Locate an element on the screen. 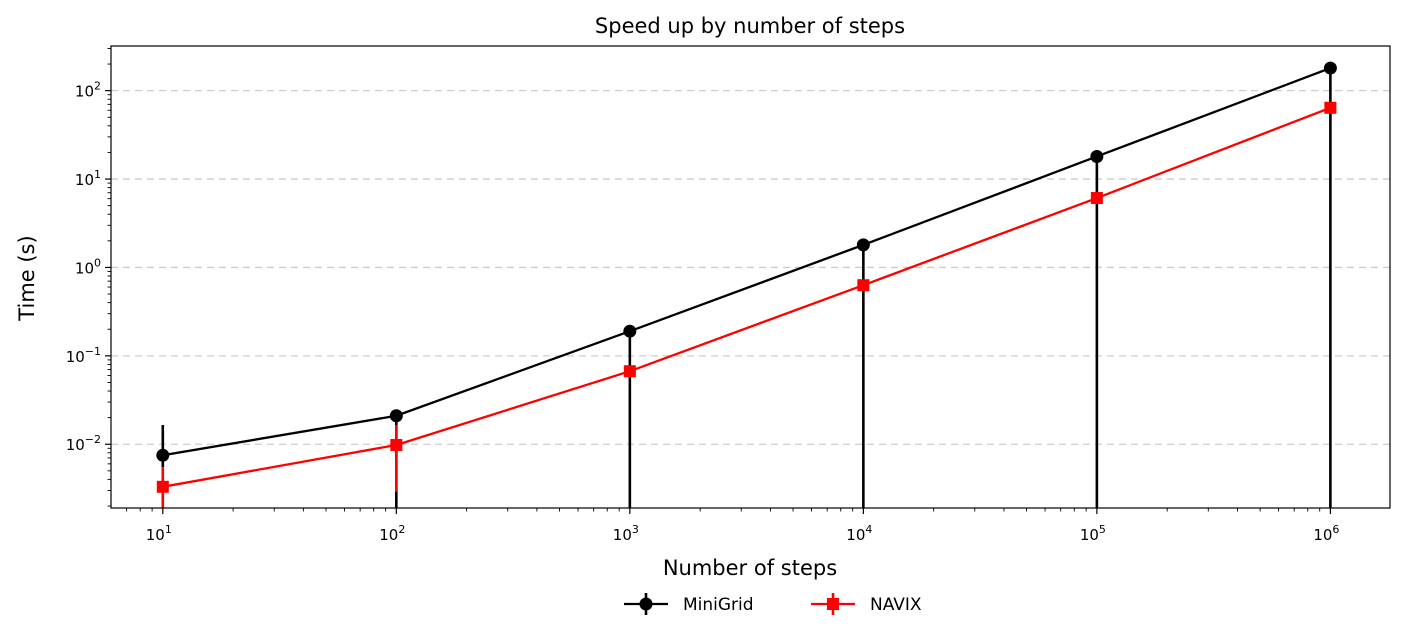  y-tick-label: 10⁻² is located at coordinates (83, 443).